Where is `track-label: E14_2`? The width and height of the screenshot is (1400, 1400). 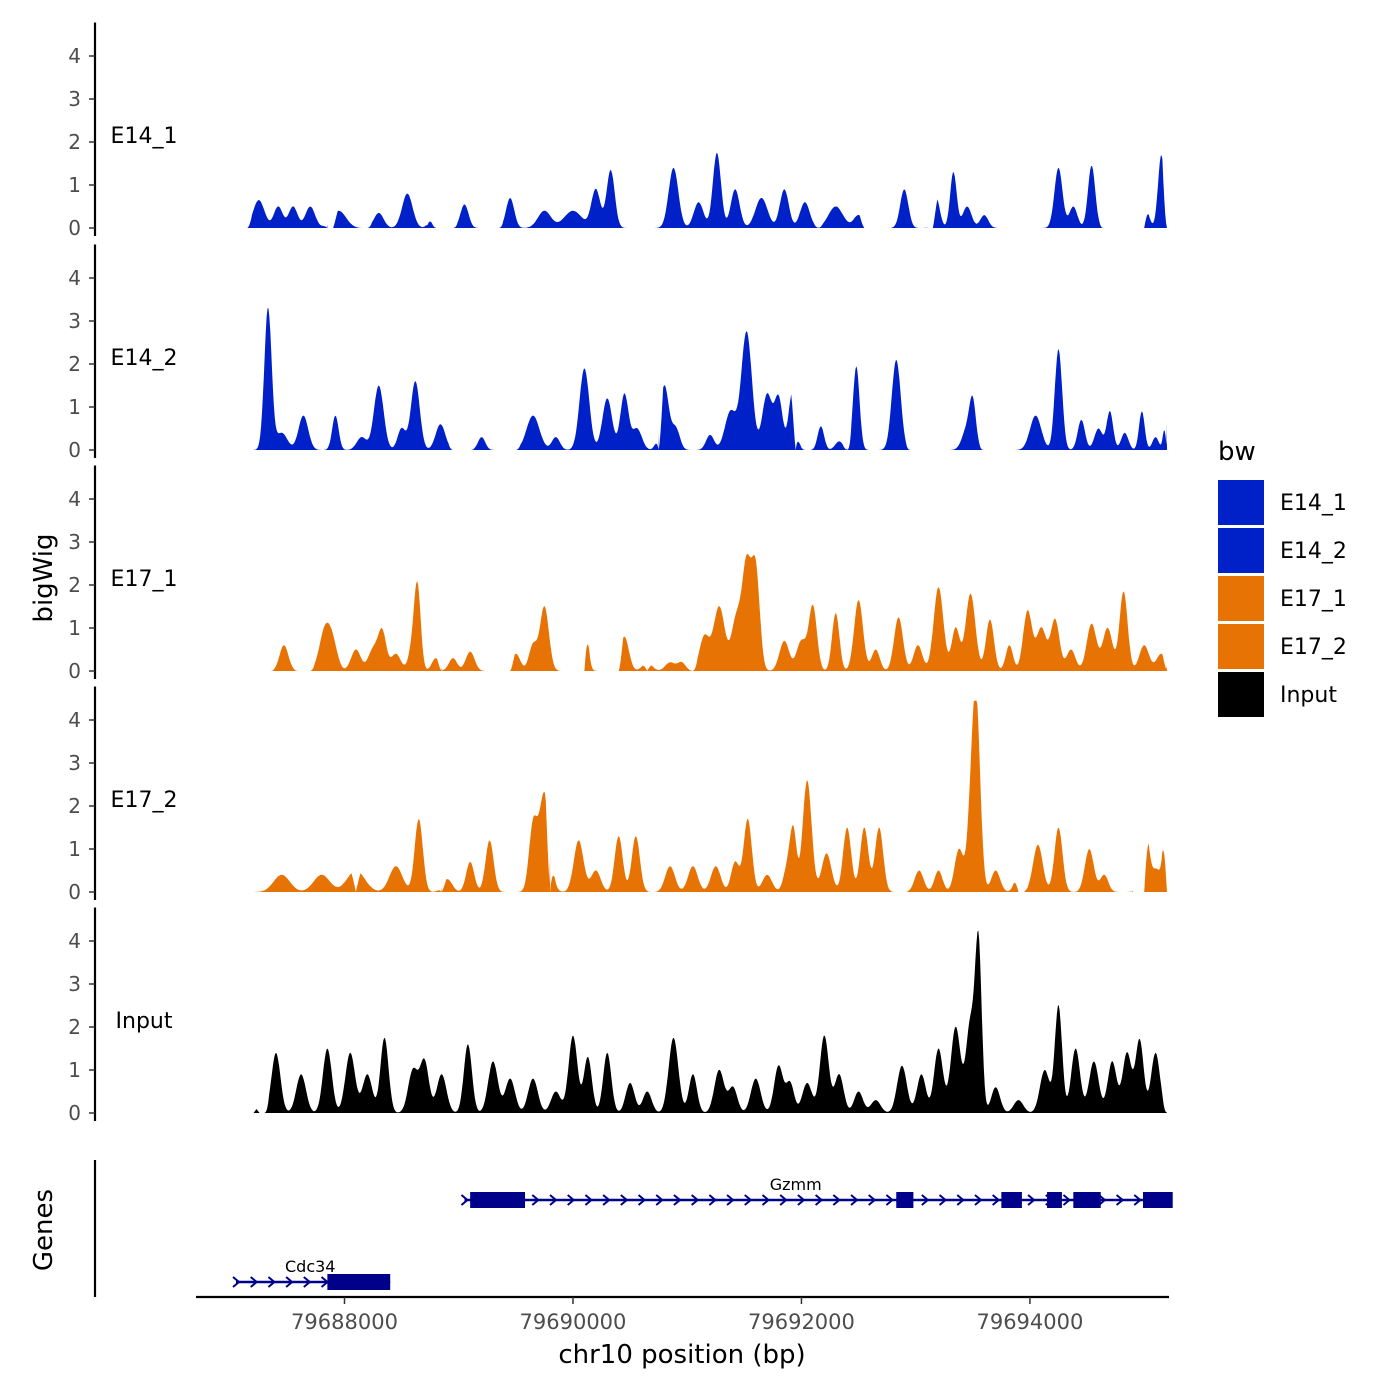 track-label: E14_2 is located at coordinates (144, 358).